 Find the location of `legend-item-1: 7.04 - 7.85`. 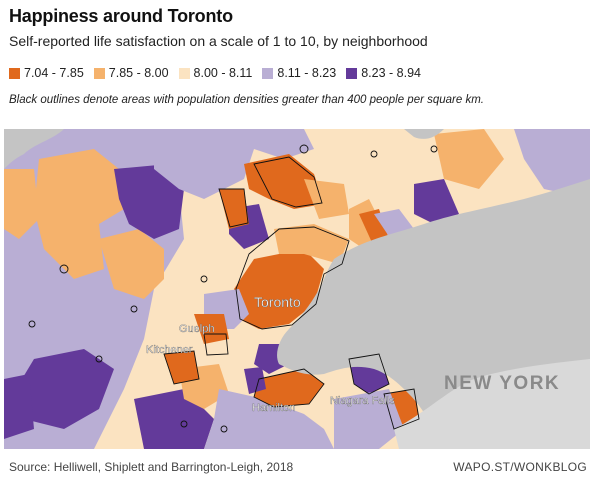

legend-item-1: 7.04 - 7.85 is located at coordinates (46, 73).